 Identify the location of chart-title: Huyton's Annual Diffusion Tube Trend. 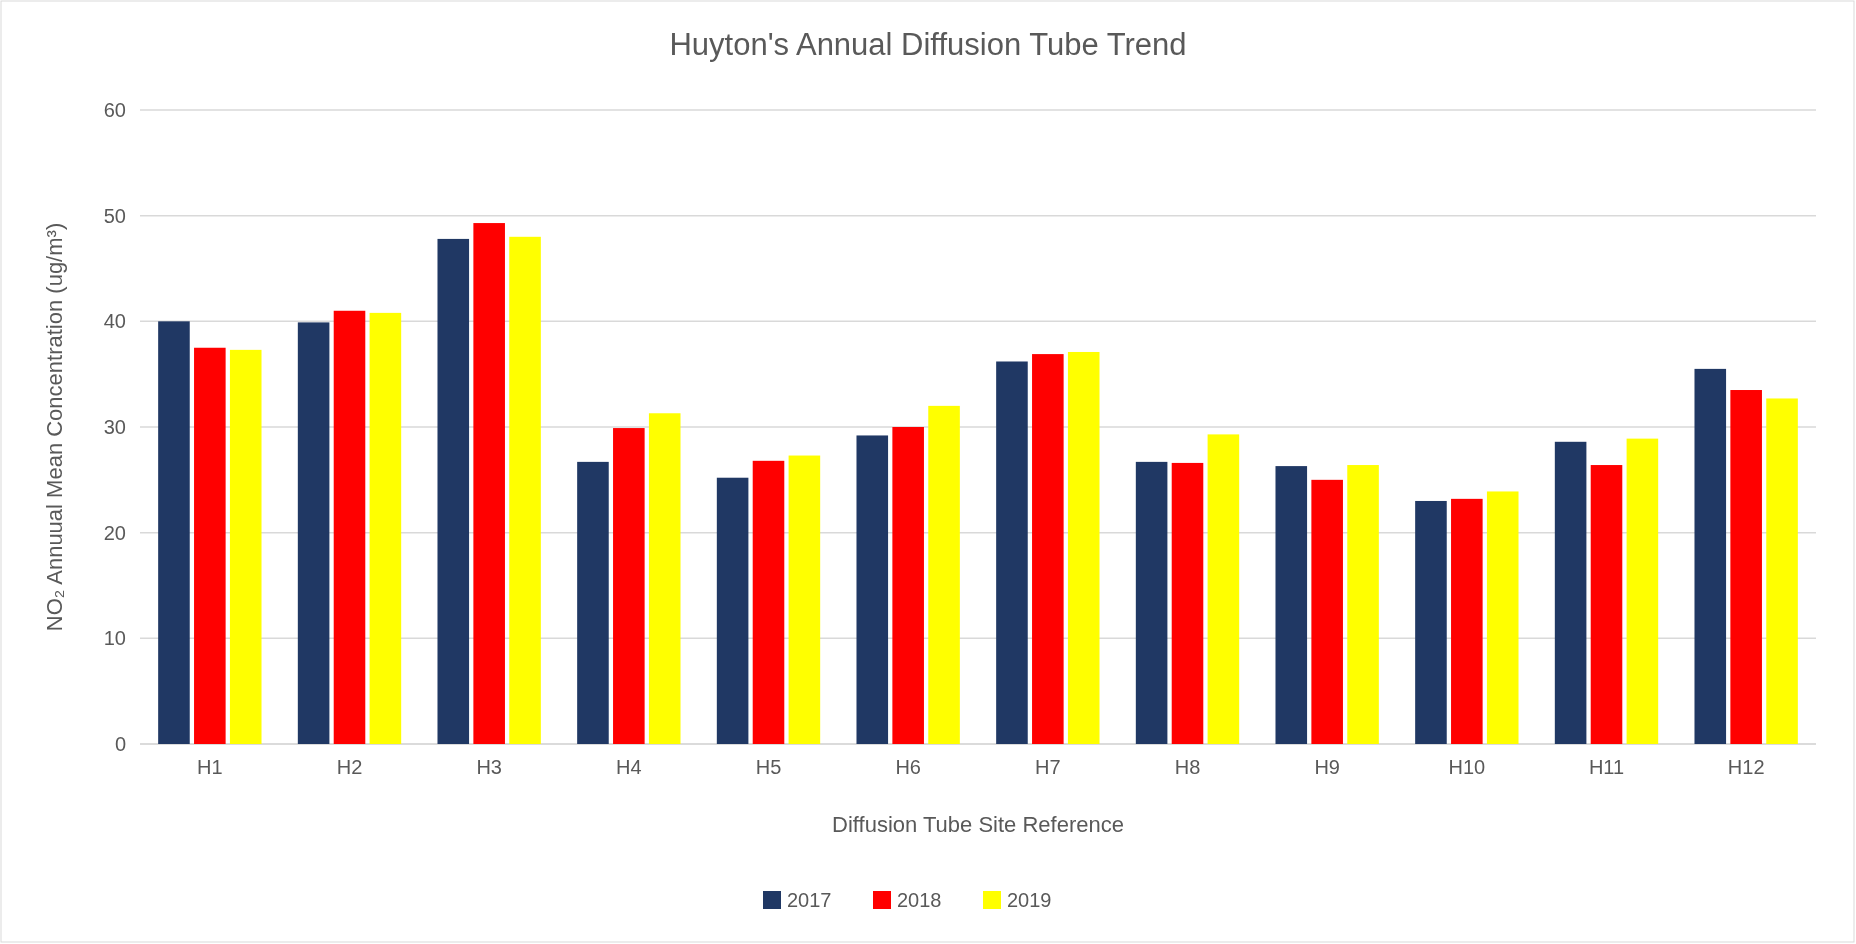
(928, 44).